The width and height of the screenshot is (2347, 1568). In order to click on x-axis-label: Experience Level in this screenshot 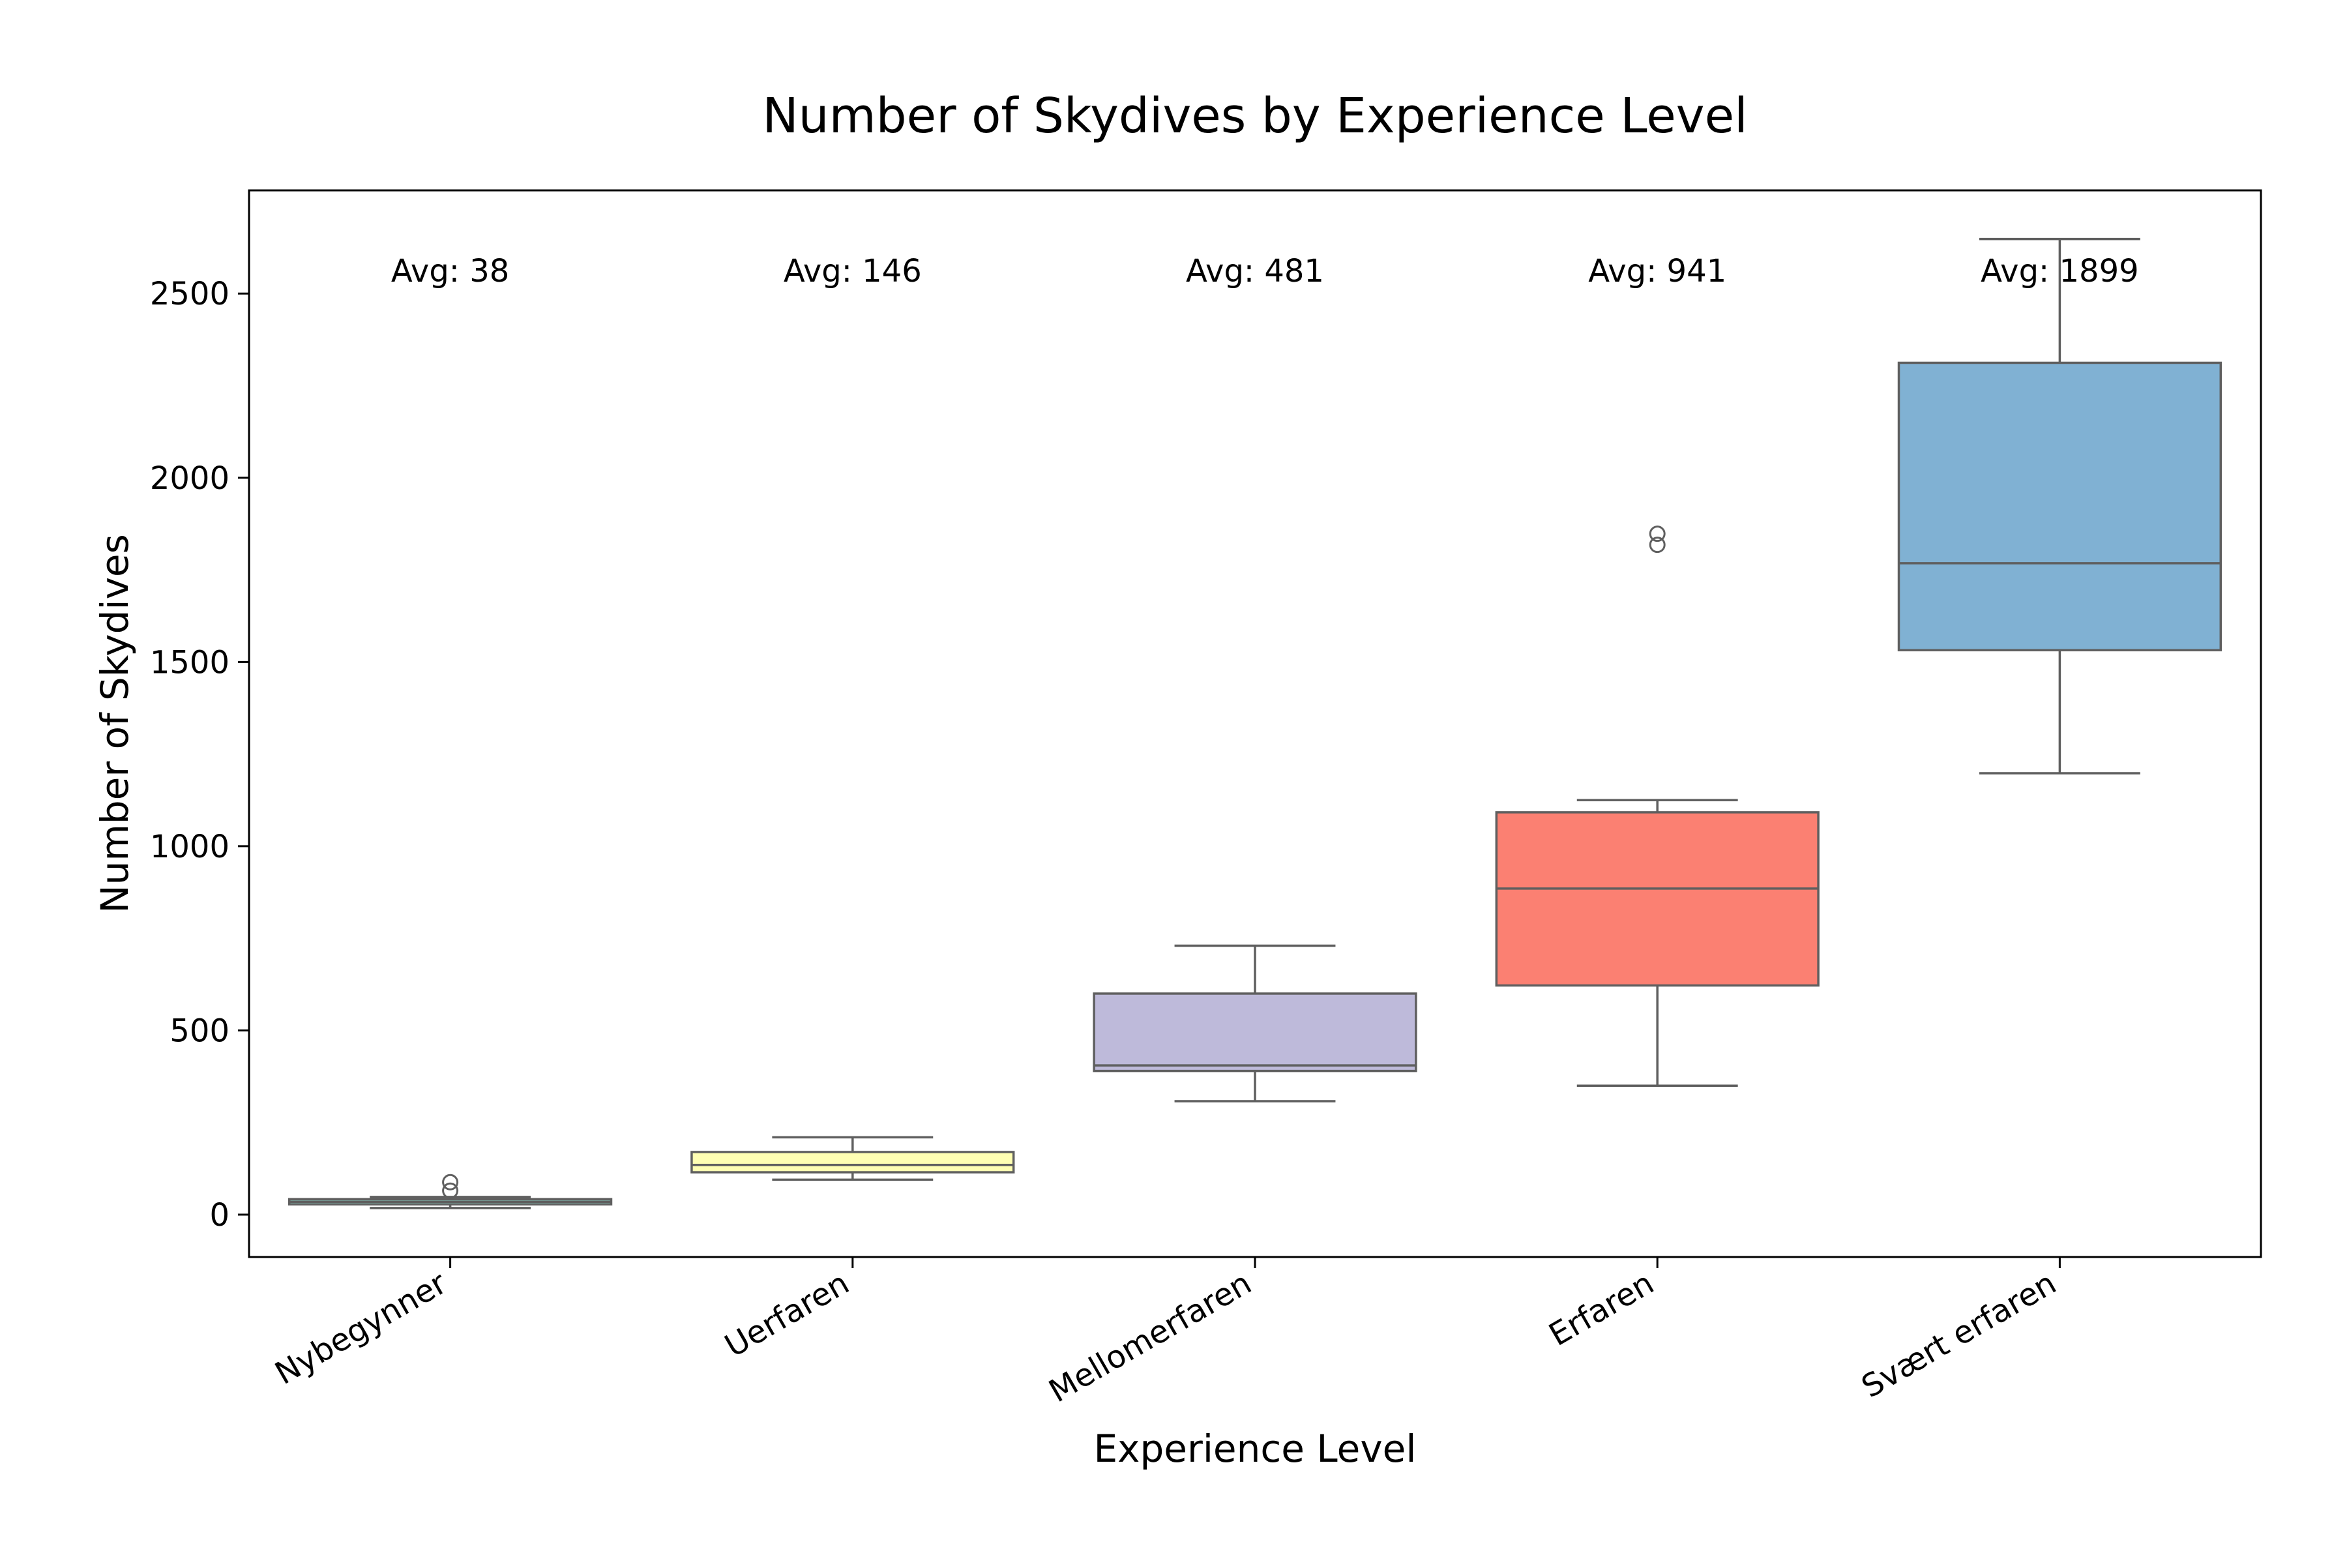, I will do `click(1255, 1449)`.